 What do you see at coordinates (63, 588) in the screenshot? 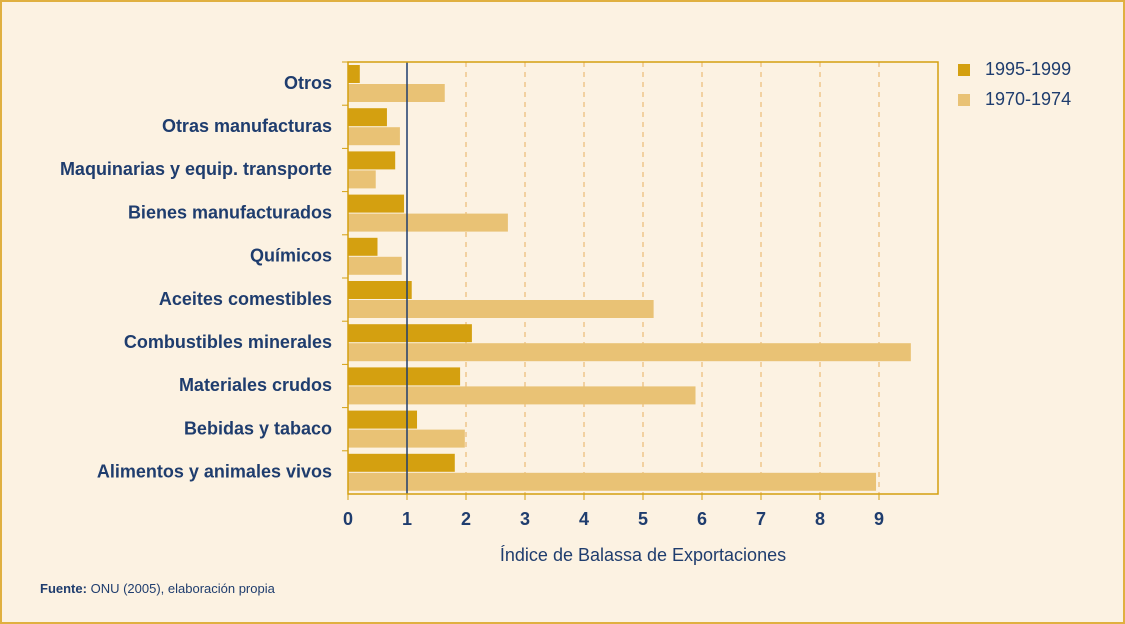
I see `source-label: Fuente:` at bounding box center [63, 588].